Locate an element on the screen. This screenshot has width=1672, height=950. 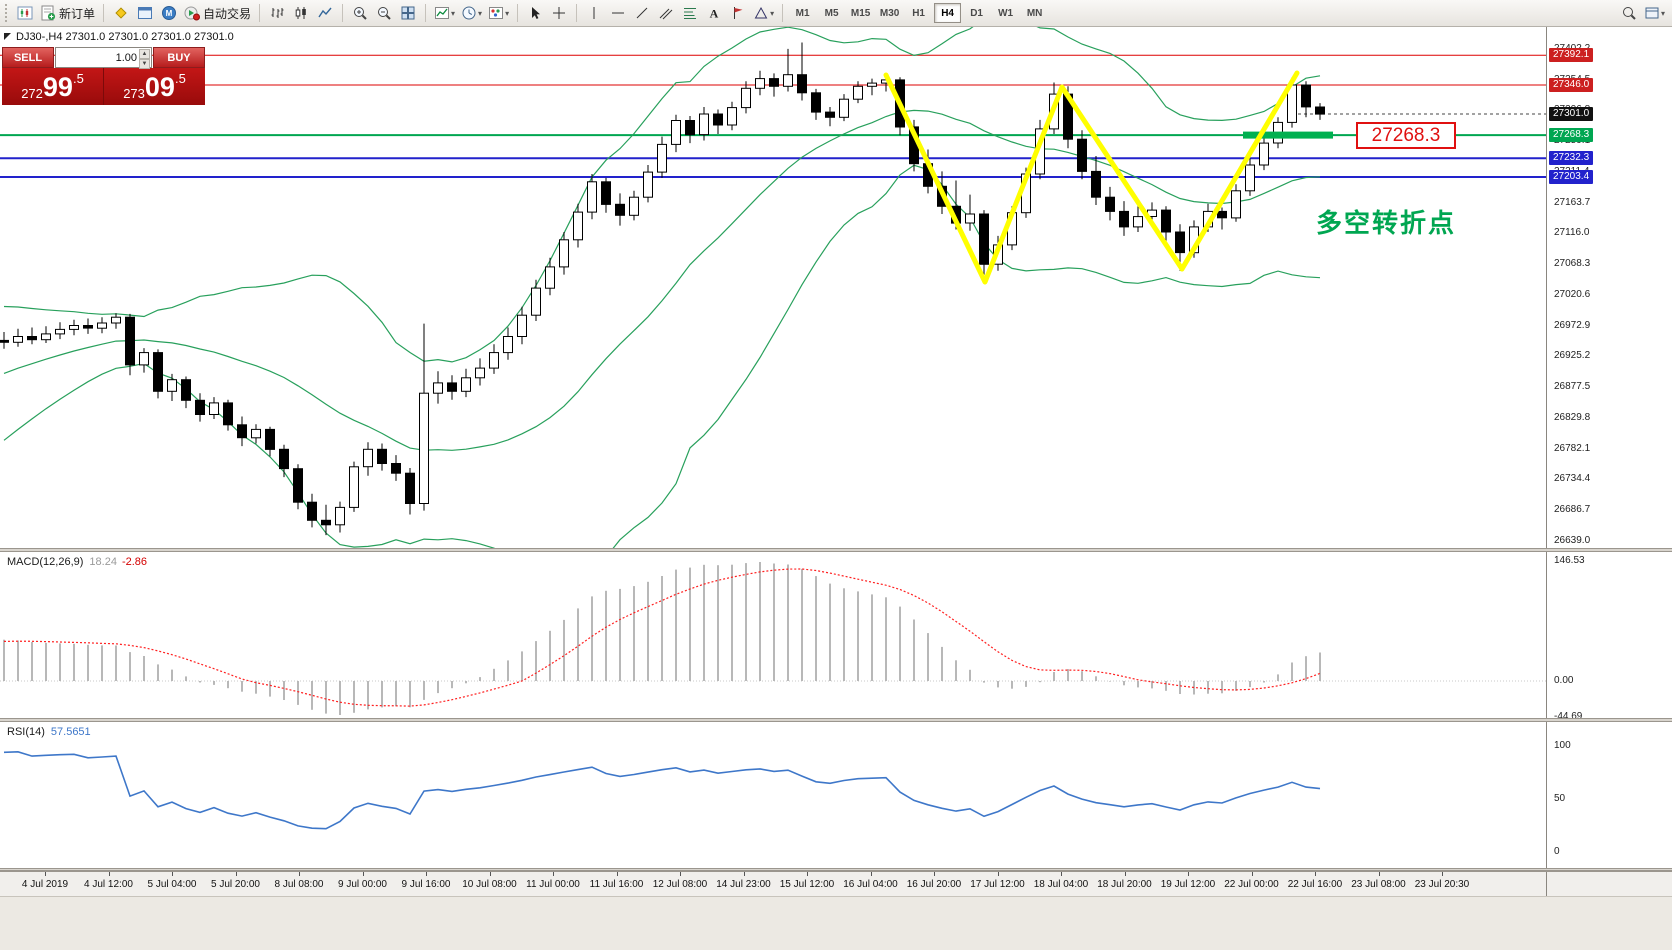
candlestick-chart-icon is located at coordinates (300, 13).